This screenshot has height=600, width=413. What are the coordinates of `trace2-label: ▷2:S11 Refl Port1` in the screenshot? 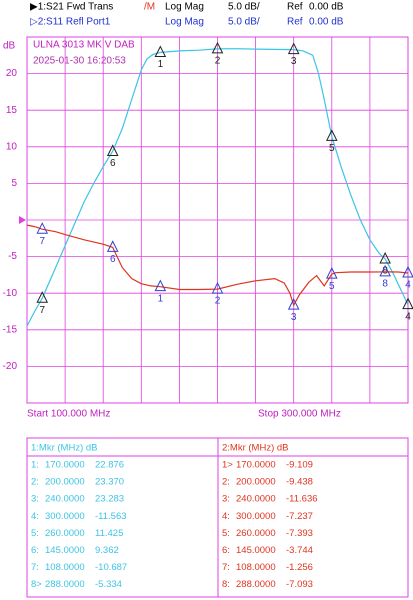 It's located at (70, 22).